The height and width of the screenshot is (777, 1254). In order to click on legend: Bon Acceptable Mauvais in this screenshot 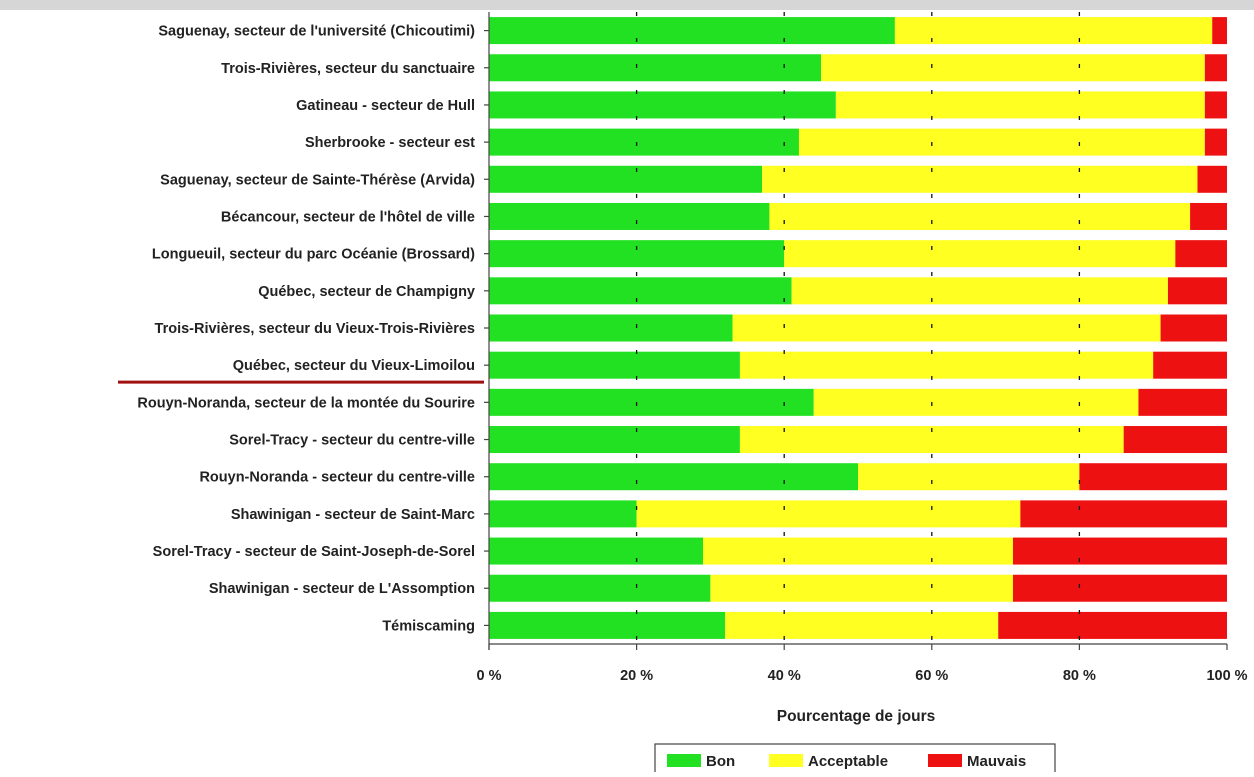, I will do `click(855, 760)`.